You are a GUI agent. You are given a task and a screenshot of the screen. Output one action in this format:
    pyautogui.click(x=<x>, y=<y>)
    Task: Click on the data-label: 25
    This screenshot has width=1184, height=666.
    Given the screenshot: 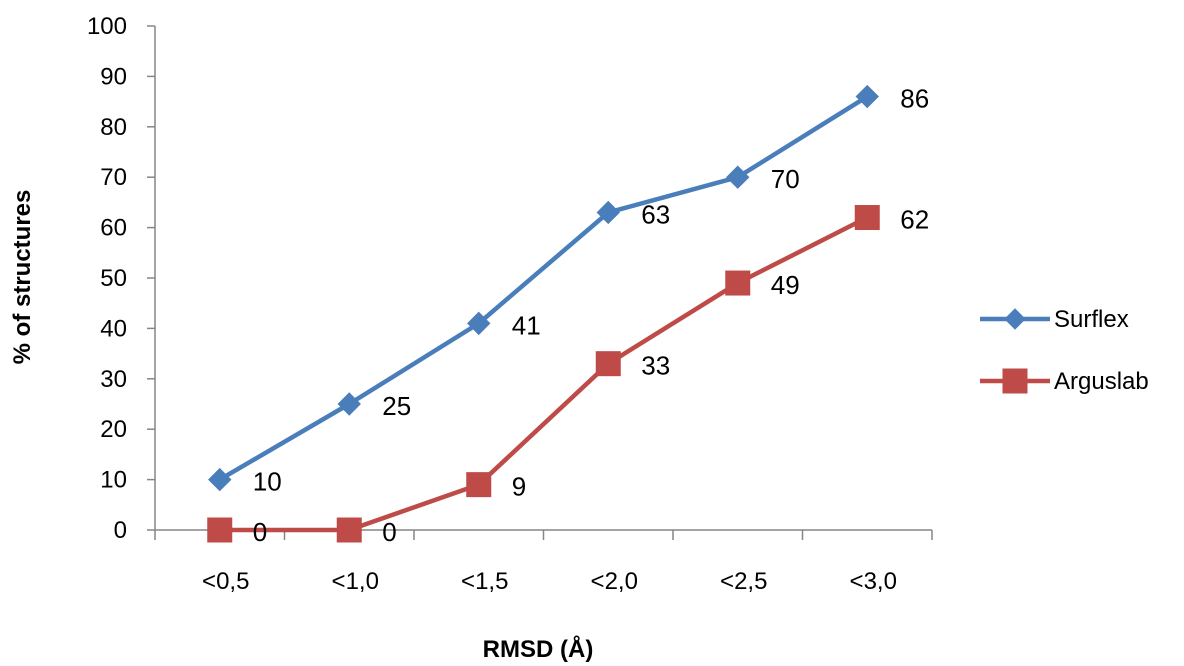 What is the action you would take?
    pyautogui.click(x=396, y=406)
    